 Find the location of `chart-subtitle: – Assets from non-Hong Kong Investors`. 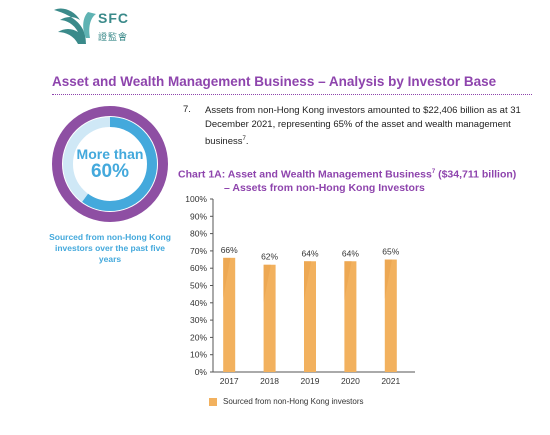

chart-subtitle: – Assets from non-Hong Kong Investors is located at coordinates (324, 187).